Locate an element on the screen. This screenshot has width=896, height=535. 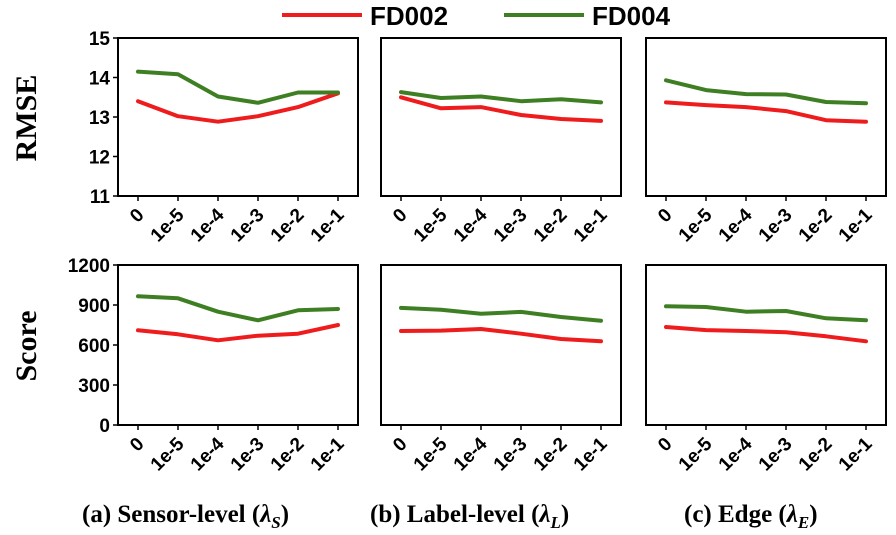
score-panel-c: 01e-51e-41e-31e-21e-1 is located at coordinates (766, 370).